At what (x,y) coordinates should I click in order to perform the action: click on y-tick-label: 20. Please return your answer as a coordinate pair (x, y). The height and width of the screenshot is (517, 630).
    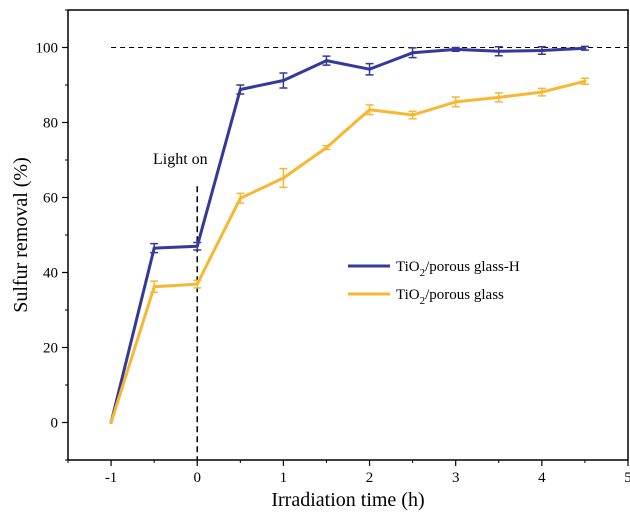
    Looking at the image, I should click on (50, 349).